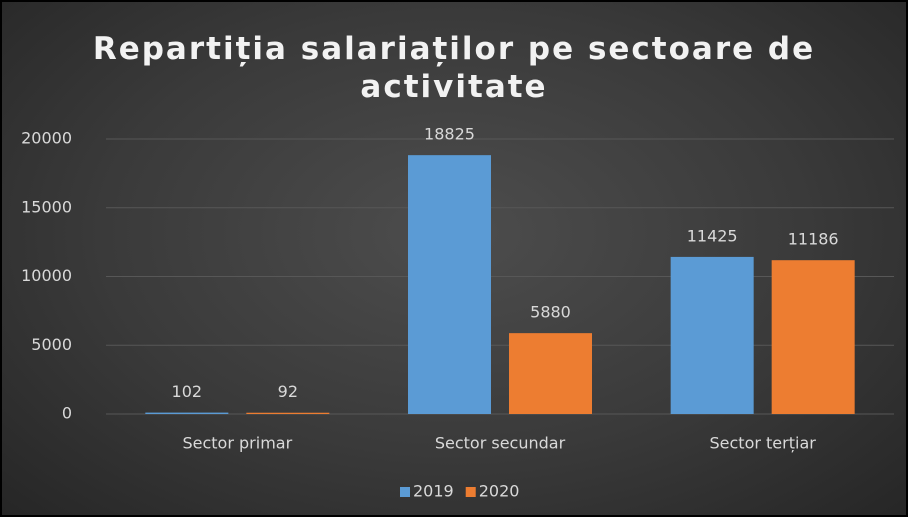 Image resolution: width=908 pixels, height=517 pixels. I want to click on data-label: 102, so click(187, 391).